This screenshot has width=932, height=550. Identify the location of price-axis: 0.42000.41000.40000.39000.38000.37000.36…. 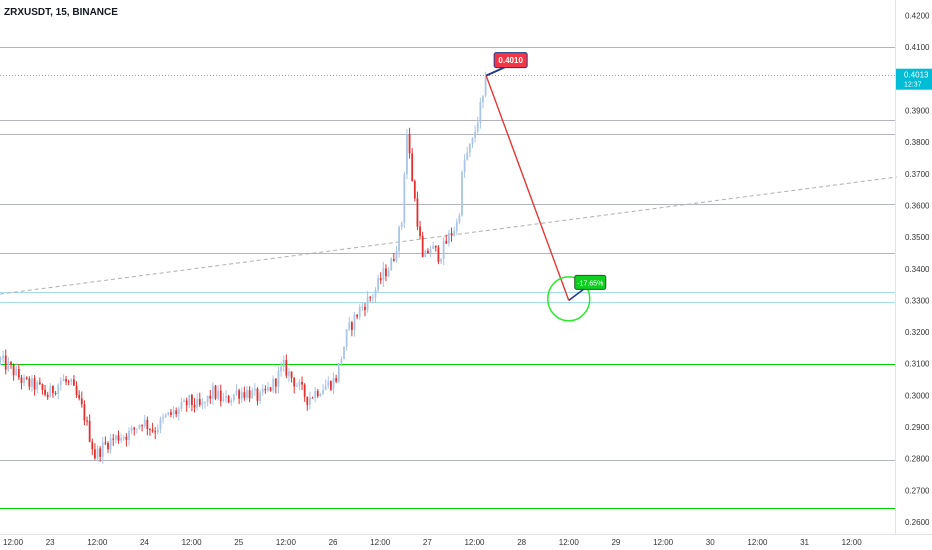
(914, 270).